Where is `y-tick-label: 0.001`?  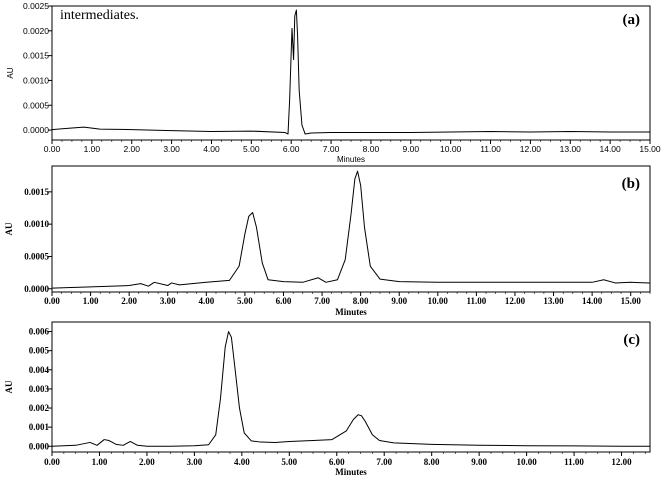
y-tick-label: 0.001 is located at coordinates (39, 427).